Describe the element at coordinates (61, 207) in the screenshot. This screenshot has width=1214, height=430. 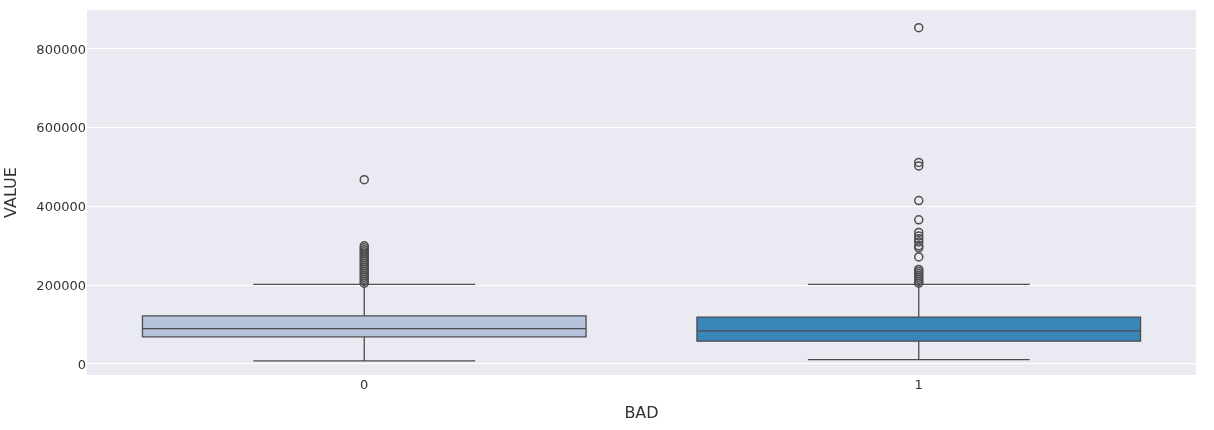
I see `y-tick-label: 400000` at that location.